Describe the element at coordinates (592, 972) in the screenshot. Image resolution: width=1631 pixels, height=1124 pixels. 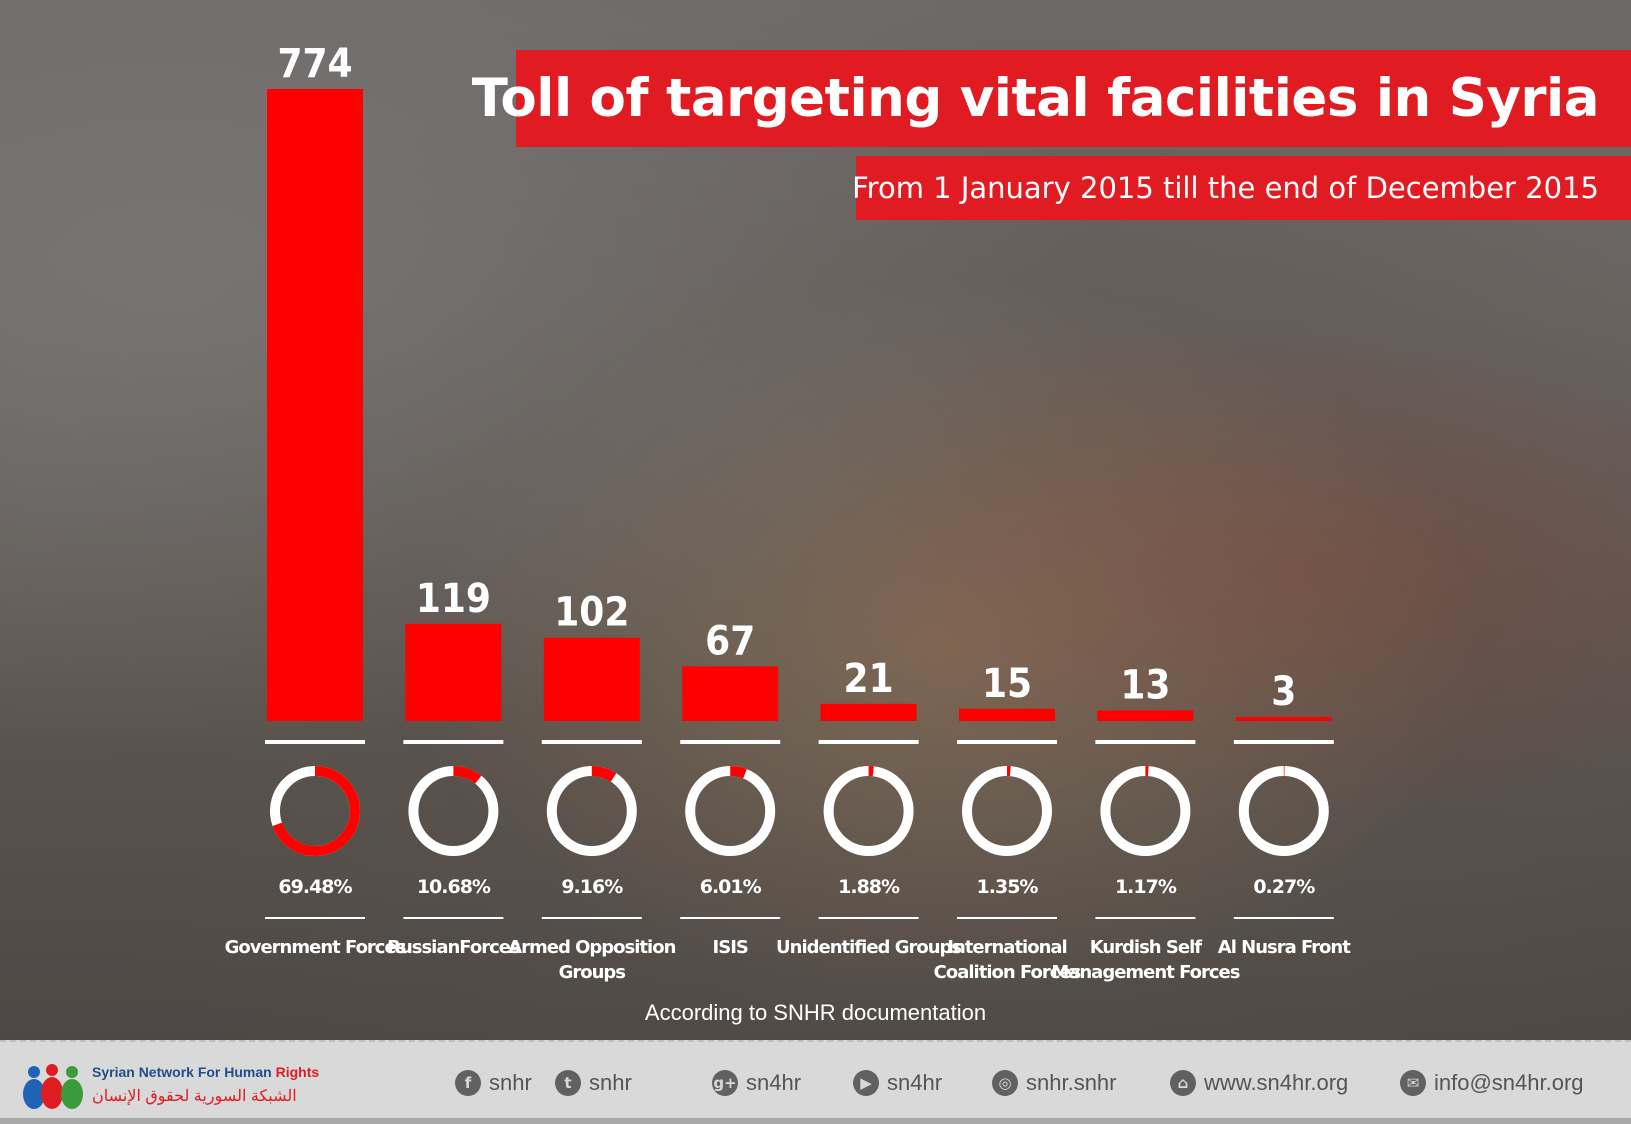
I see `category-label: Groups` at that location.